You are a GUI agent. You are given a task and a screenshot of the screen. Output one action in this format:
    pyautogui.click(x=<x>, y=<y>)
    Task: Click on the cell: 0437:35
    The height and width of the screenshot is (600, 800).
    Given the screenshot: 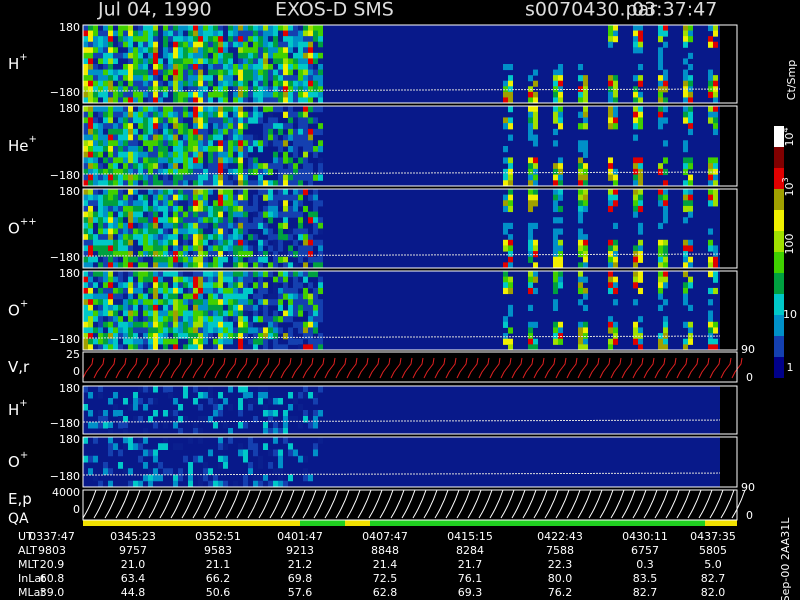 What is the action you would take?
    pyautogui.click(x=713, y=536)
    